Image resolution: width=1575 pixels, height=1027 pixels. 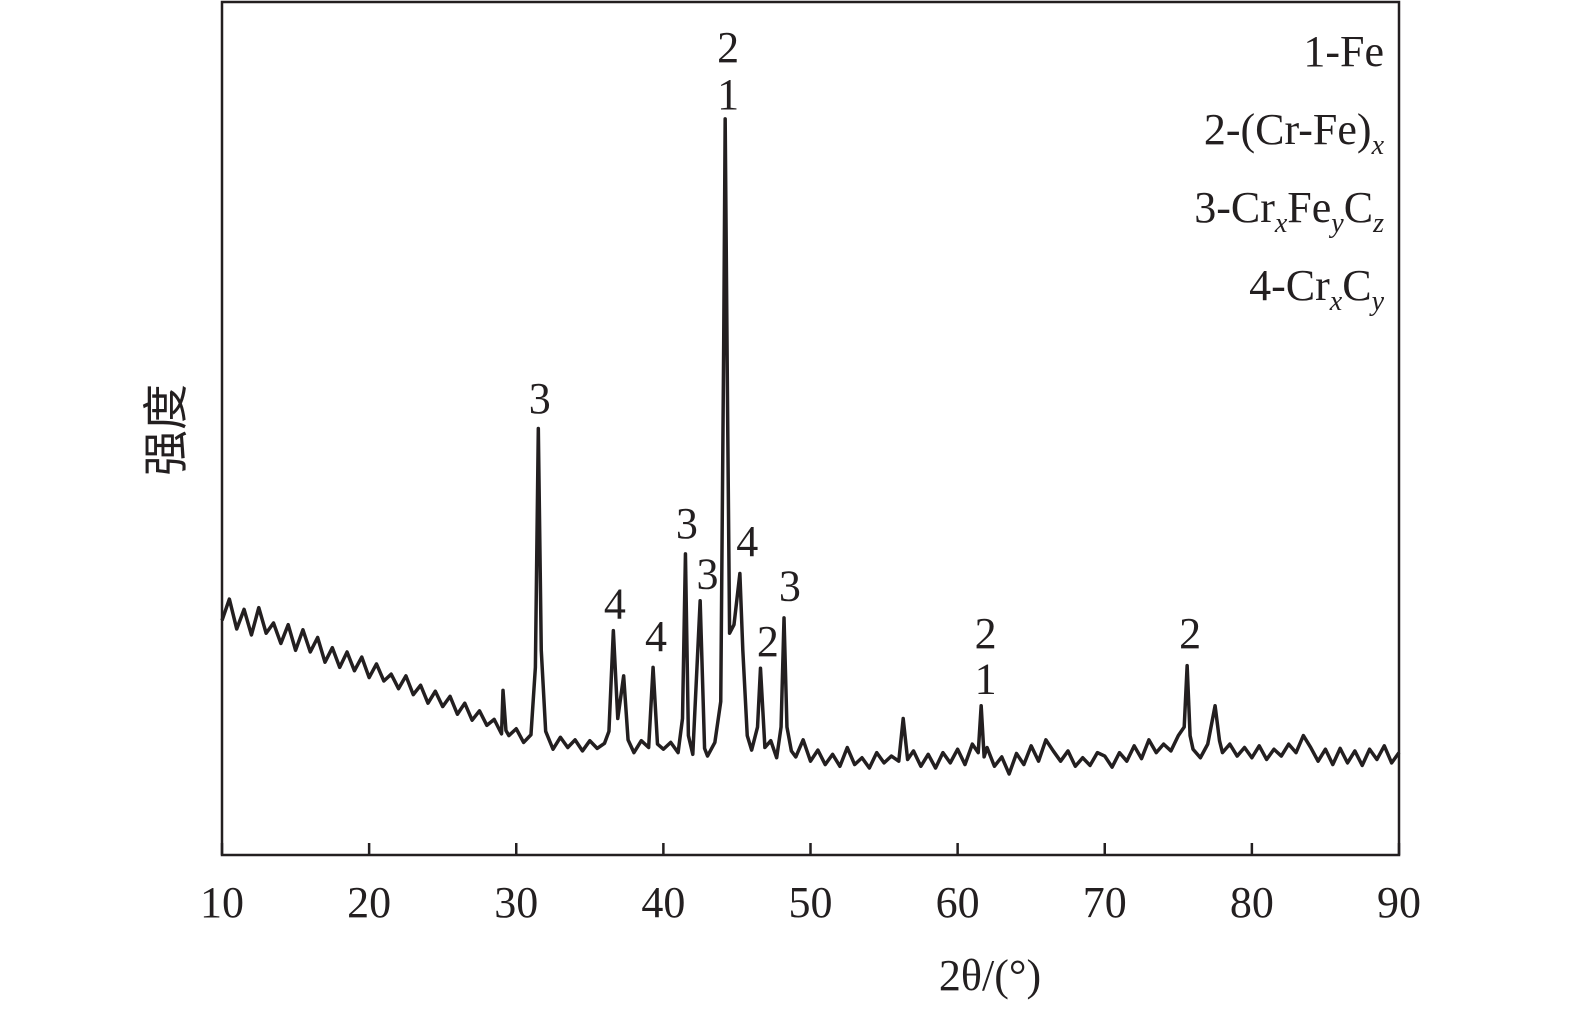 What do you see at coordinates (166, 430) in the screenshot?
I see `y-axis-label: 强度` at bounding box center [166, 430].